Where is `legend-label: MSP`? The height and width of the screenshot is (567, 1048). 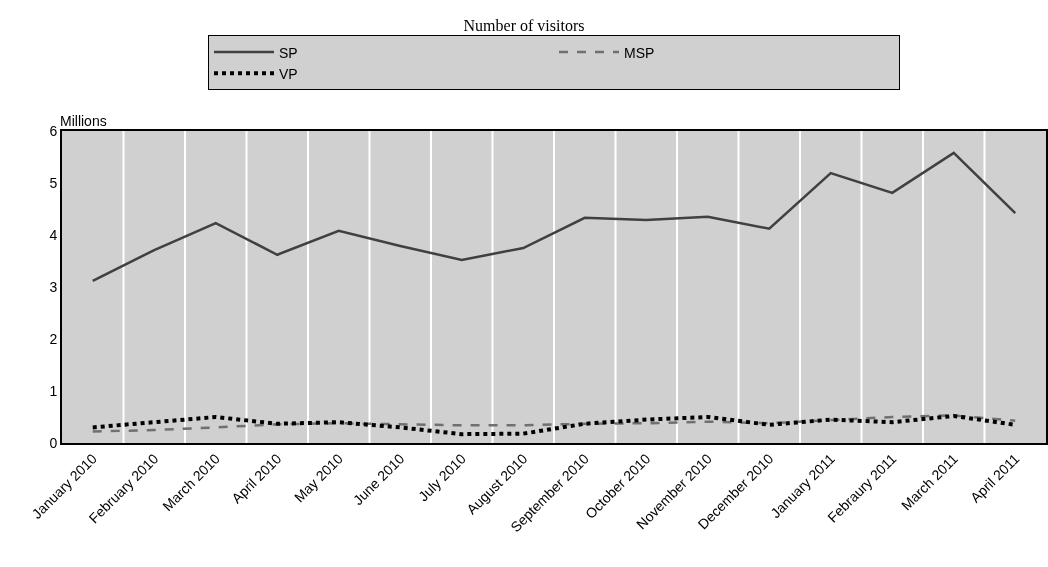
legend-label: MSP is located at coordinates (639, 52).